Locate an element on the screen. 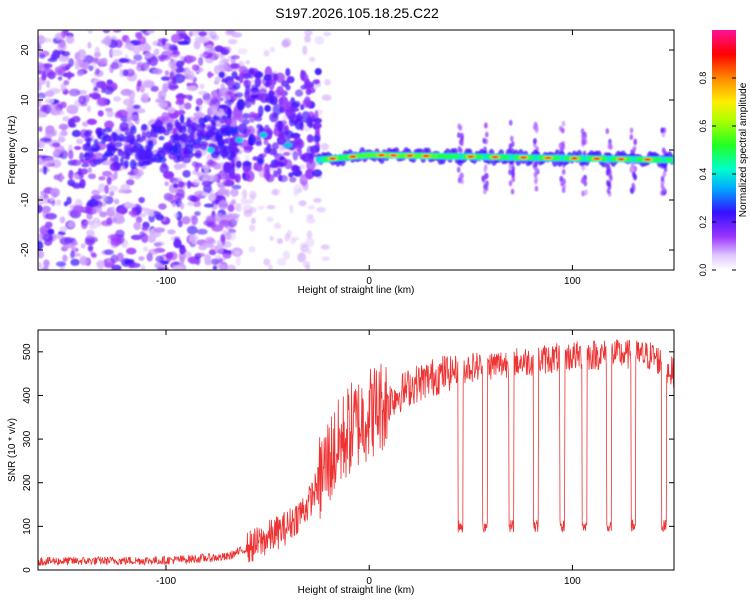  colorbar-tick-label: 0.2 is located at coordinates (703, 222).